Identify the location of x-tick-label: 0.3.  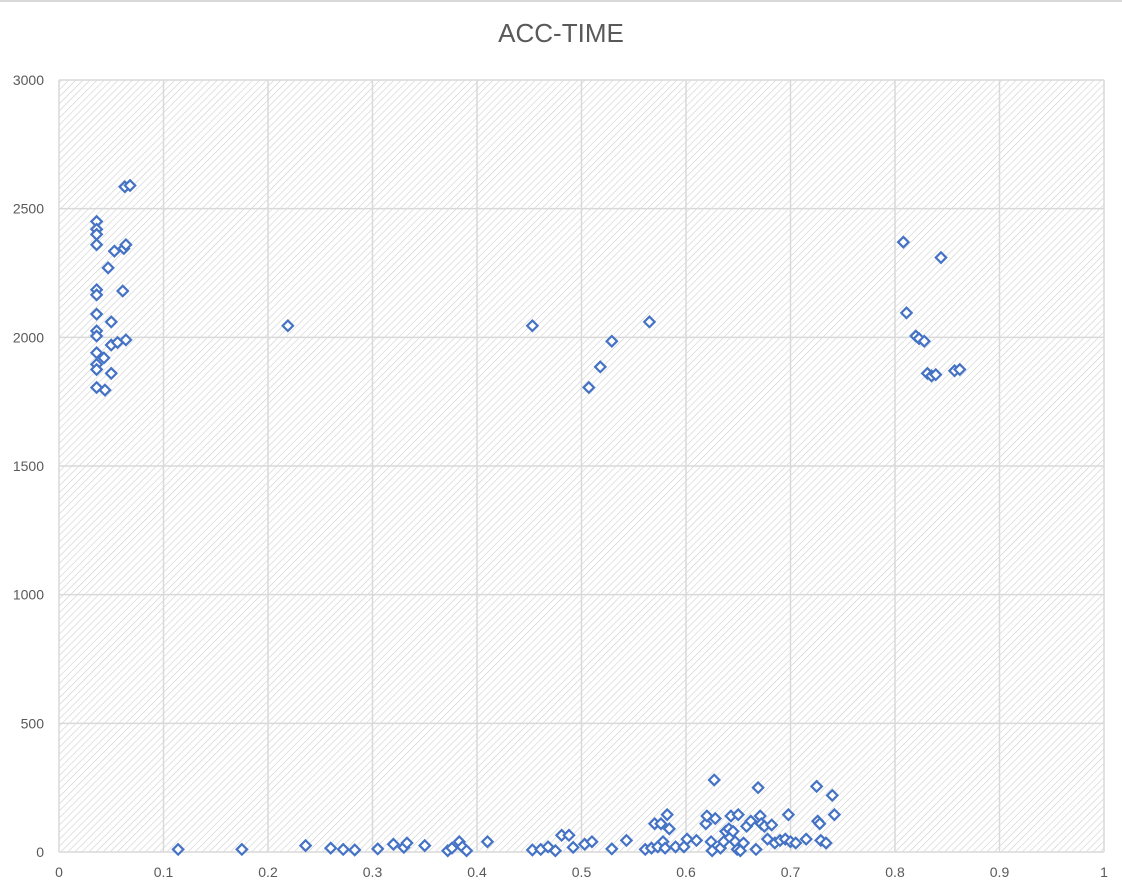
(373, 872).